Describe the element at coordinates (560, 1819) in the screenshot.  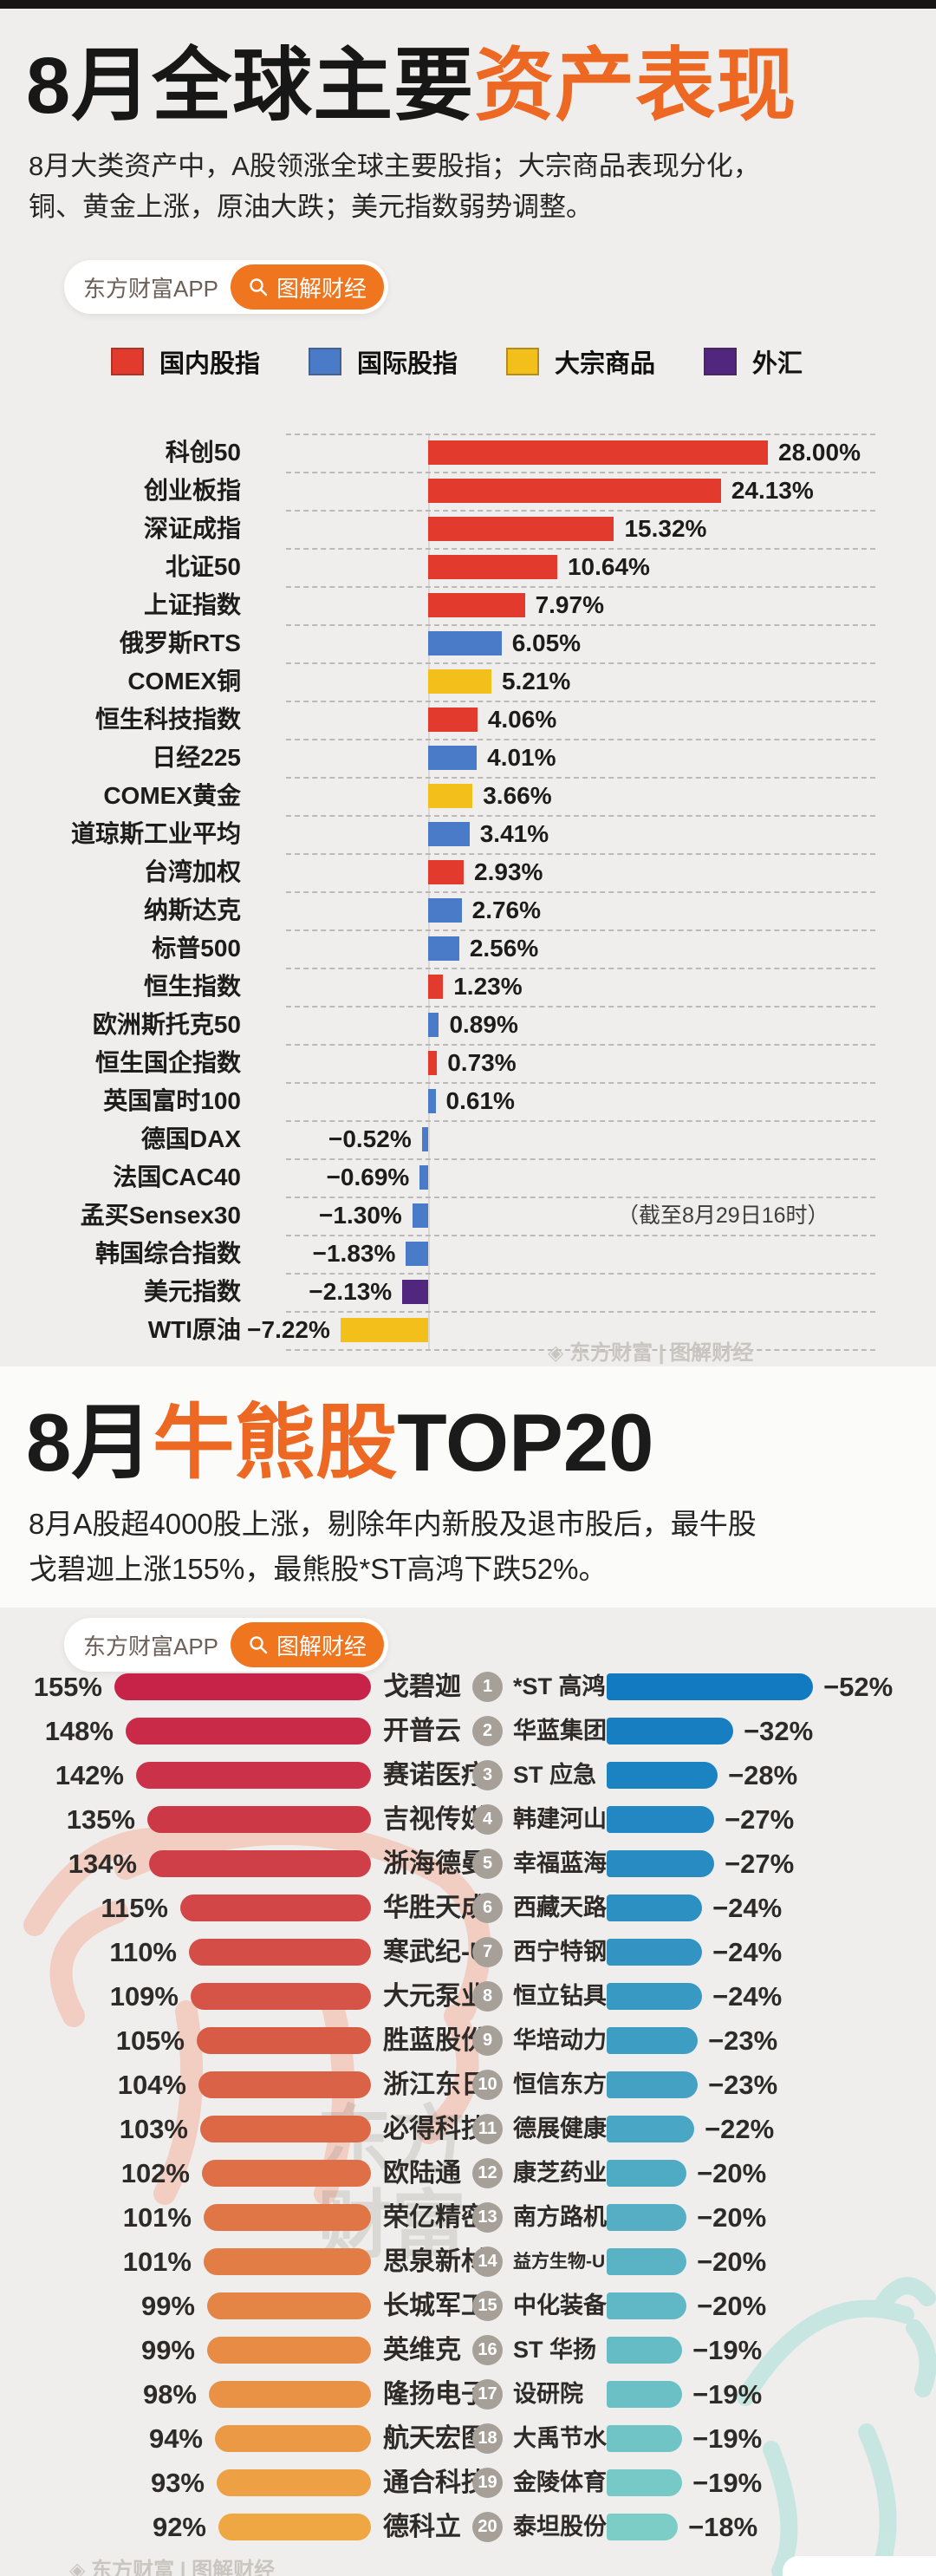
I see `bear-stock-name: 韩建河山` at that location.